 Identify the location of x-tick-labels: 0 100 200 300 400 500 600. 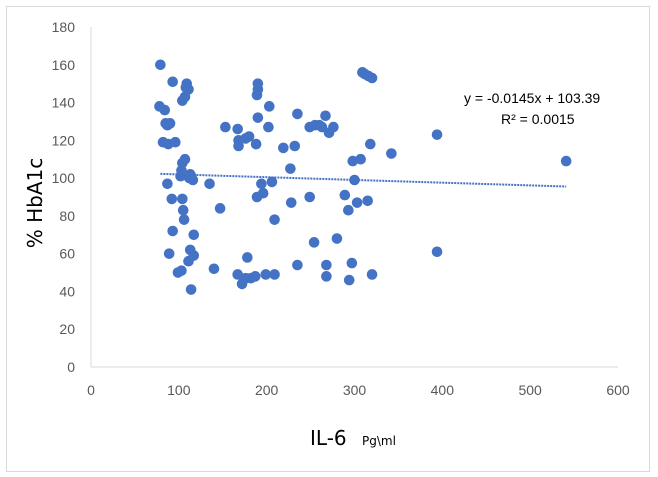
(358, 390).